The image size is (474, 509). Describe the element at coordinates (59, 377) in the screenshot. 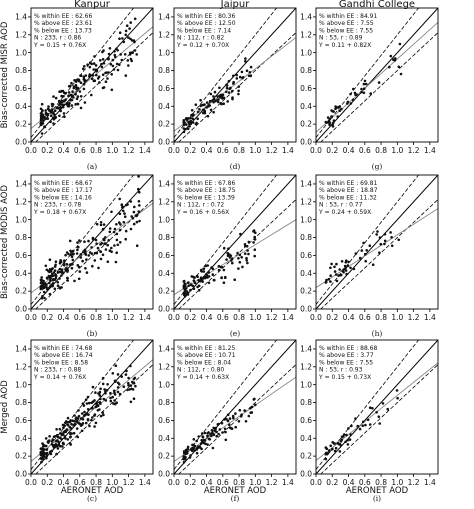

I see `stat-line: Y = 0.14 + 0.76X` at that location.